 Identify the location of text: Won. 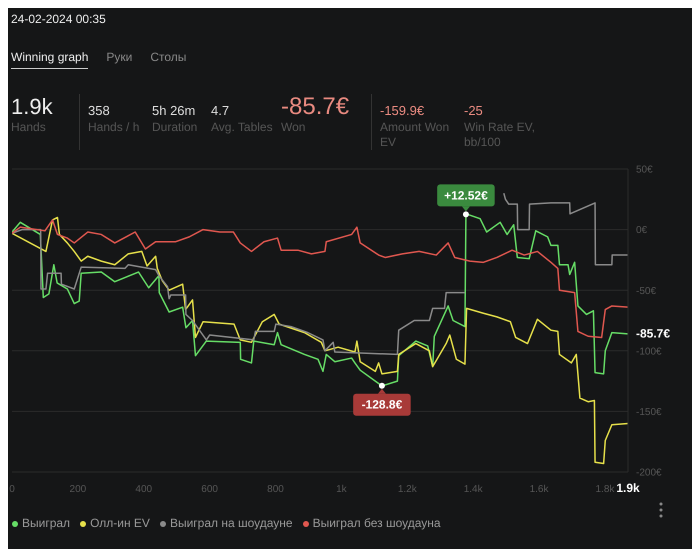
(293, 127).